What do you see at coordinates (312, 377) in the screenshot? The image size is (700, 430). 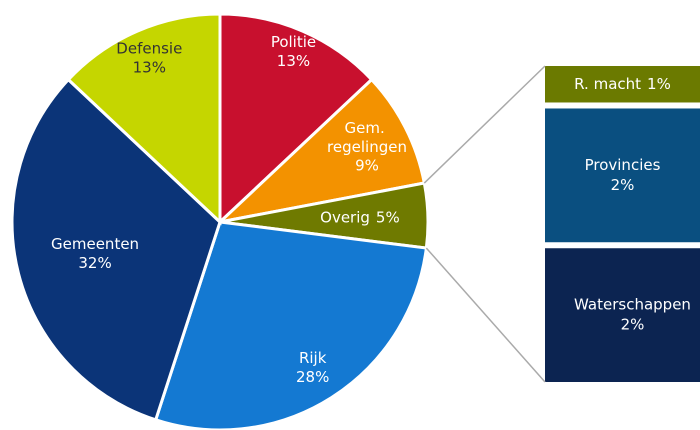 I see `slice-value: 28%` at bounding box center [312, 377].